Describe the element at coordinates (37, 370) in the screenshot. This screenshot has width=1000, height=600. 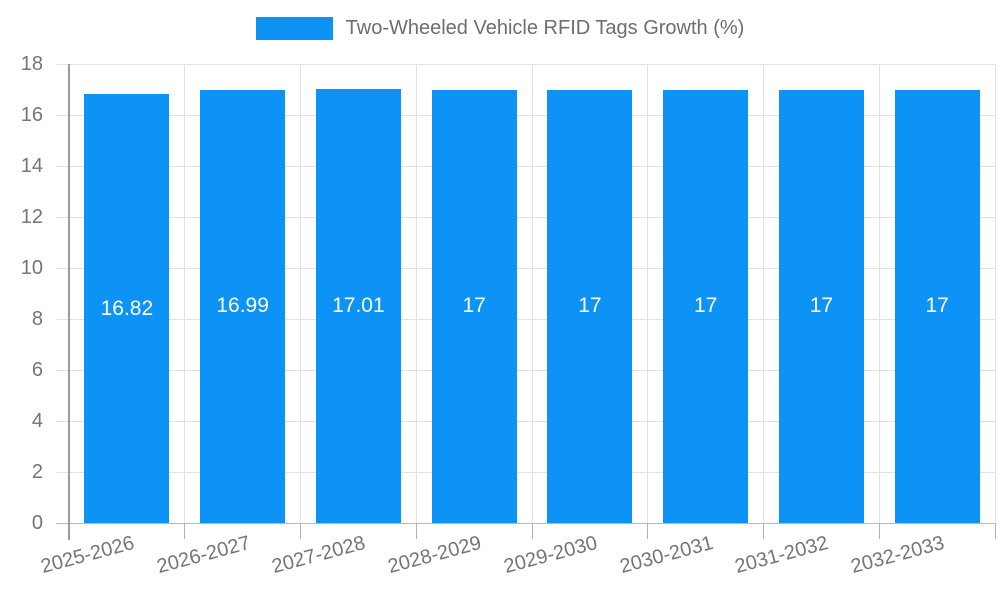
I see `y-tick-label: 6` at that location.